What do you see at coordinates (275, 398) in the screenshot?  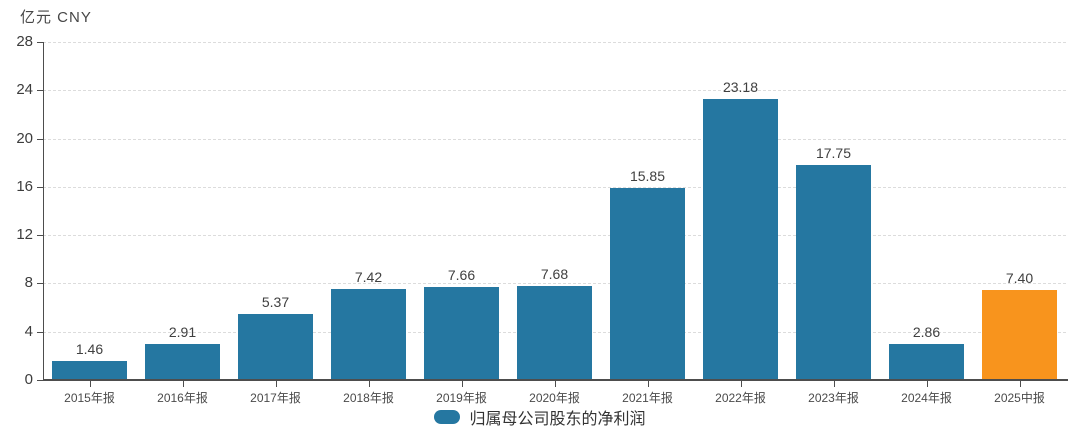 I see `x-axis-tick-label-2017年报: 2017年报` at bounding box center [275, 398].